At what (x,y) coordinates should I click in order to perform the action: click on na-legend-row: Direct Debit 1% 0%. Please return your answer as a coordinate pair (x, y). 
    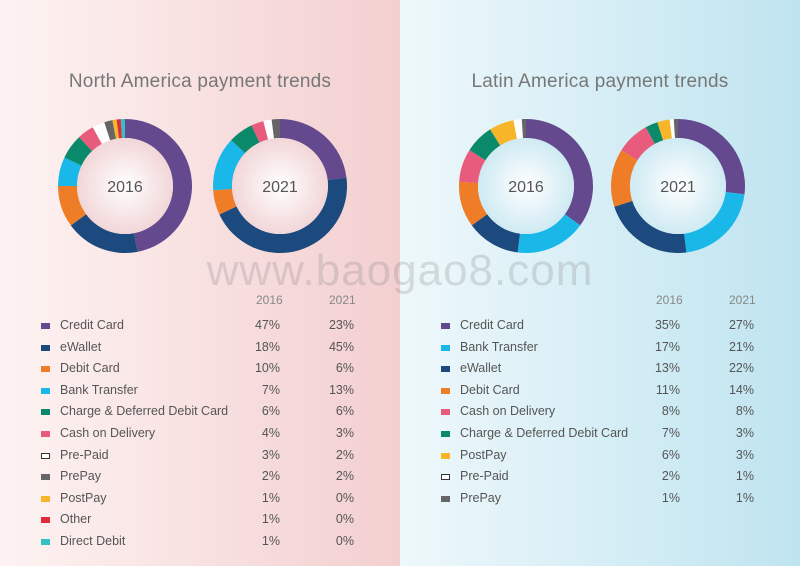
    Looking at the image, I should click on (200, 544).